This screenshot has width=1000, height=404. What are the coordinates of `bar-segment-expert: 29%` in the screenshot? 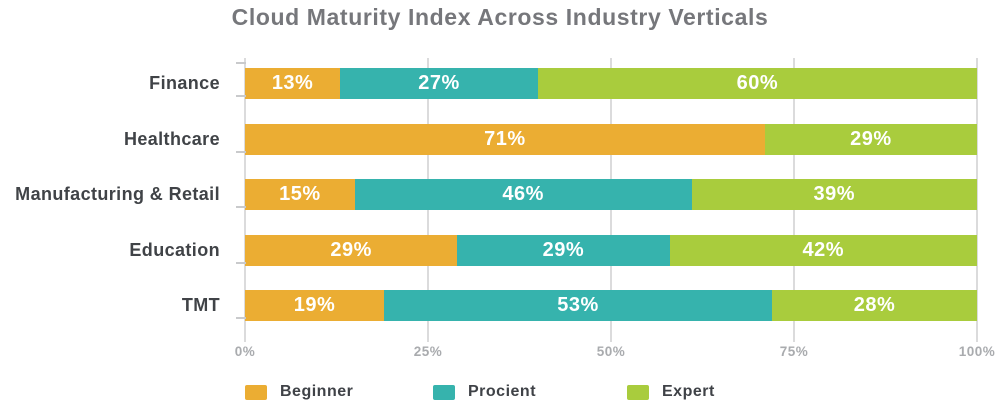 It's located at (870, 139).